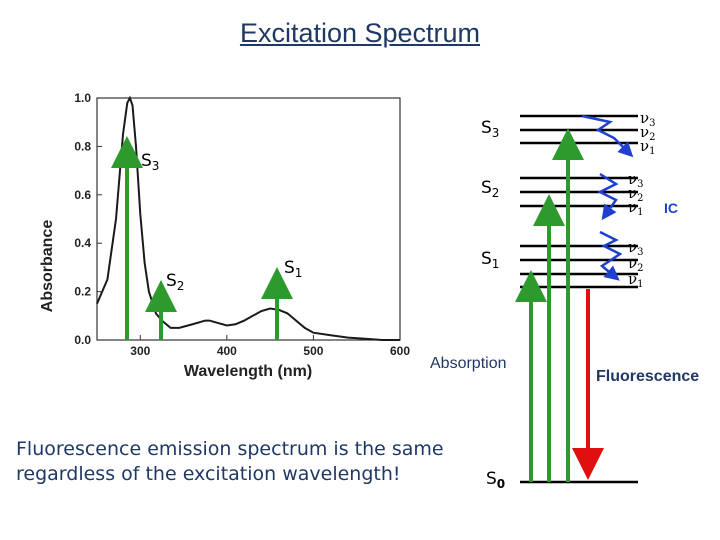 The height and width of the screenshot is (540, 720). I want to click on vib-label-s1-v1: ν1, so click(636, 280).